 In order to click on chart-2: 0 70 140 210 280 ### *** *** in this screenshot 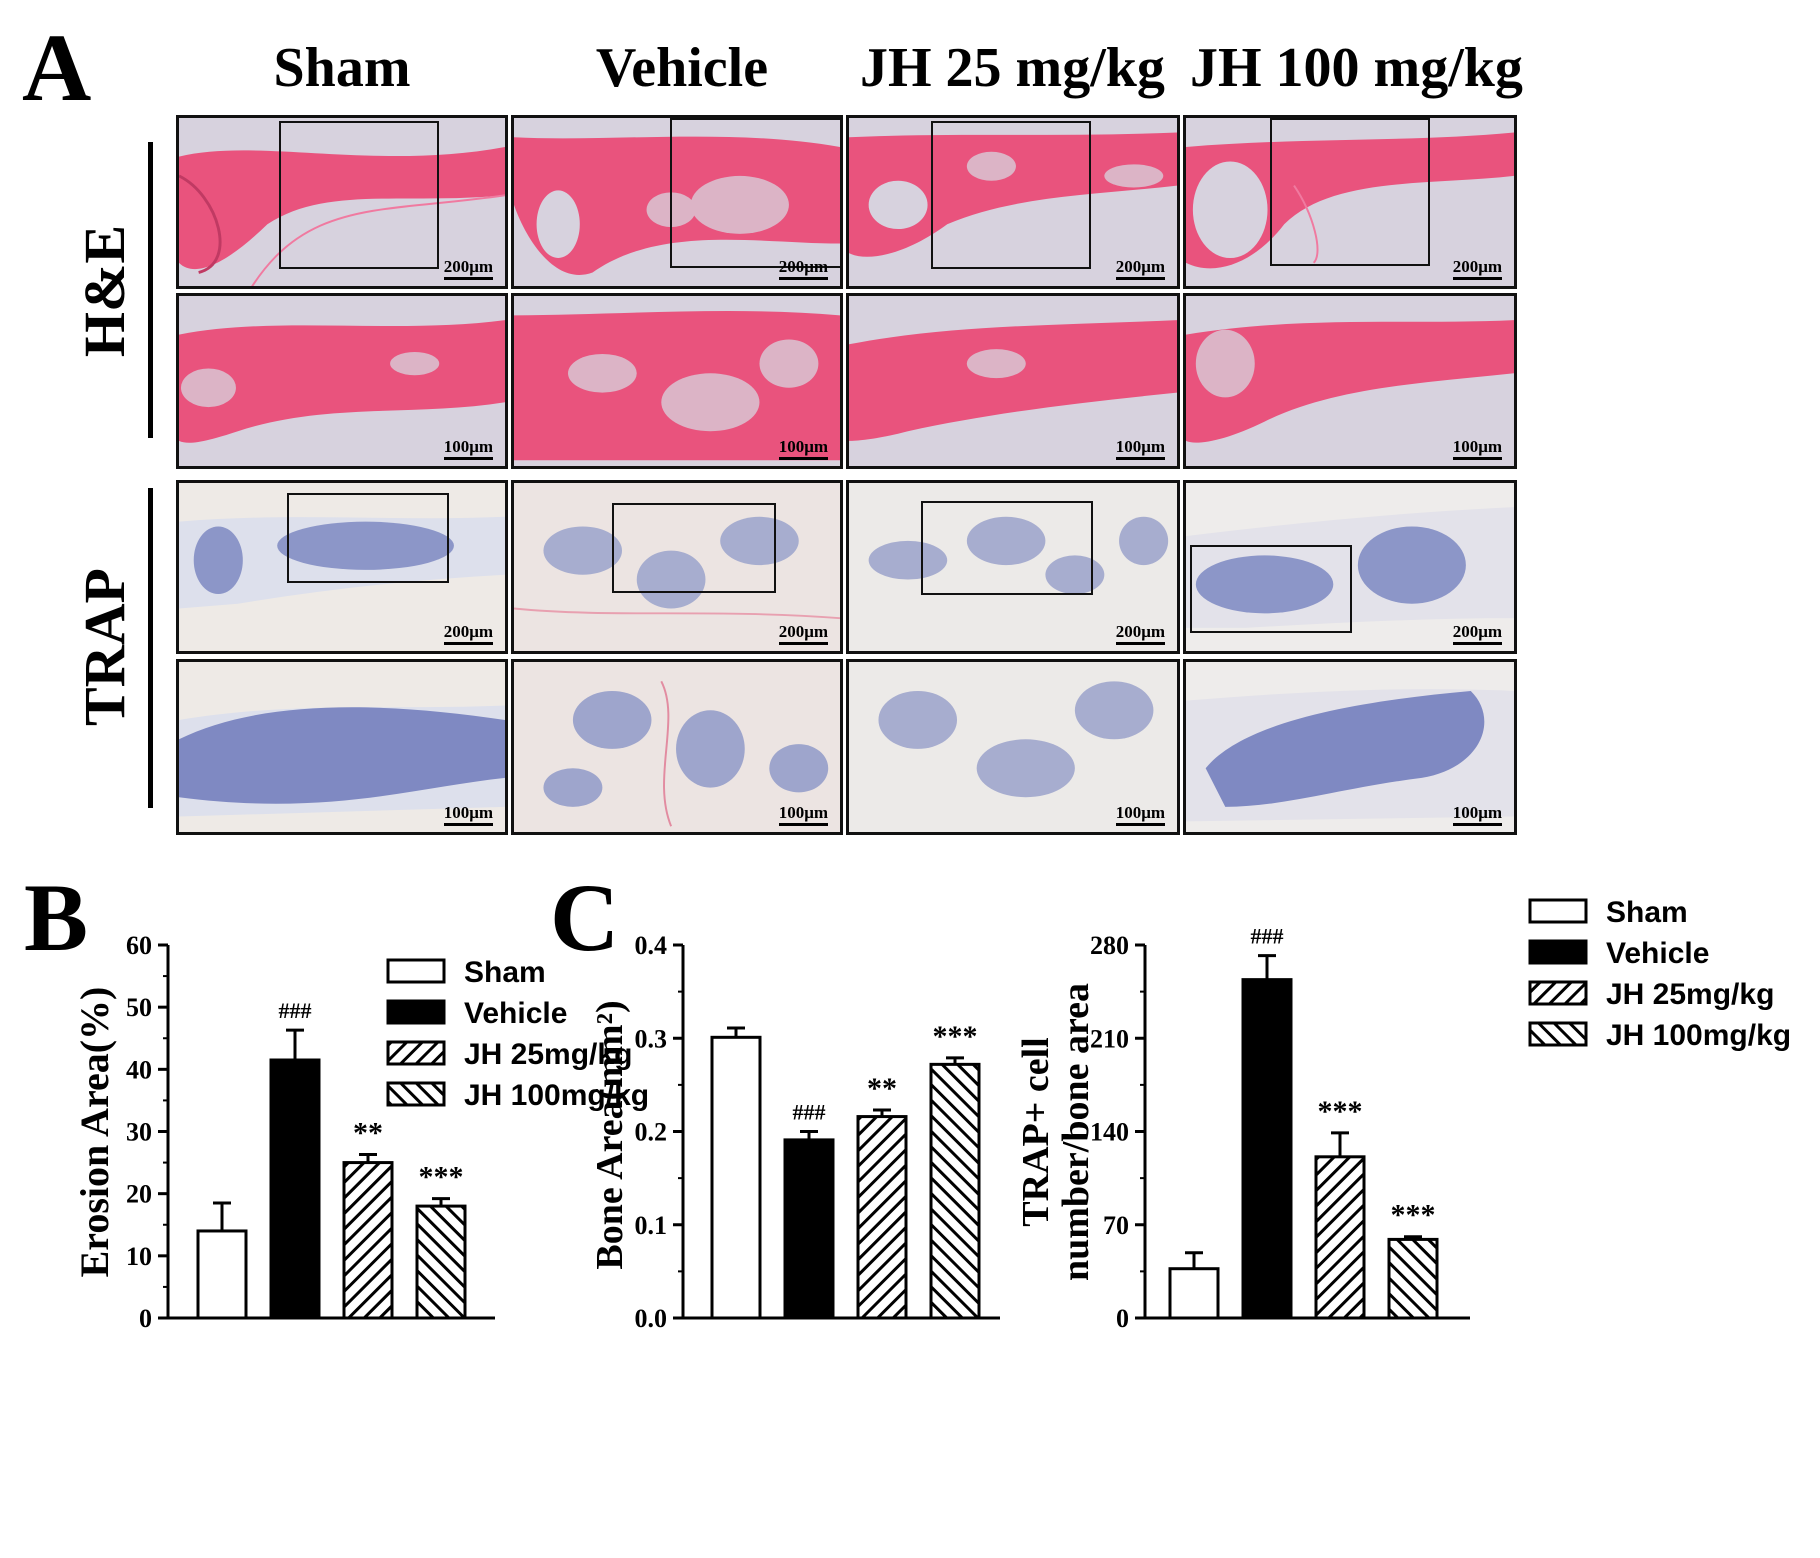, I will do `click(1280, 1128)`.